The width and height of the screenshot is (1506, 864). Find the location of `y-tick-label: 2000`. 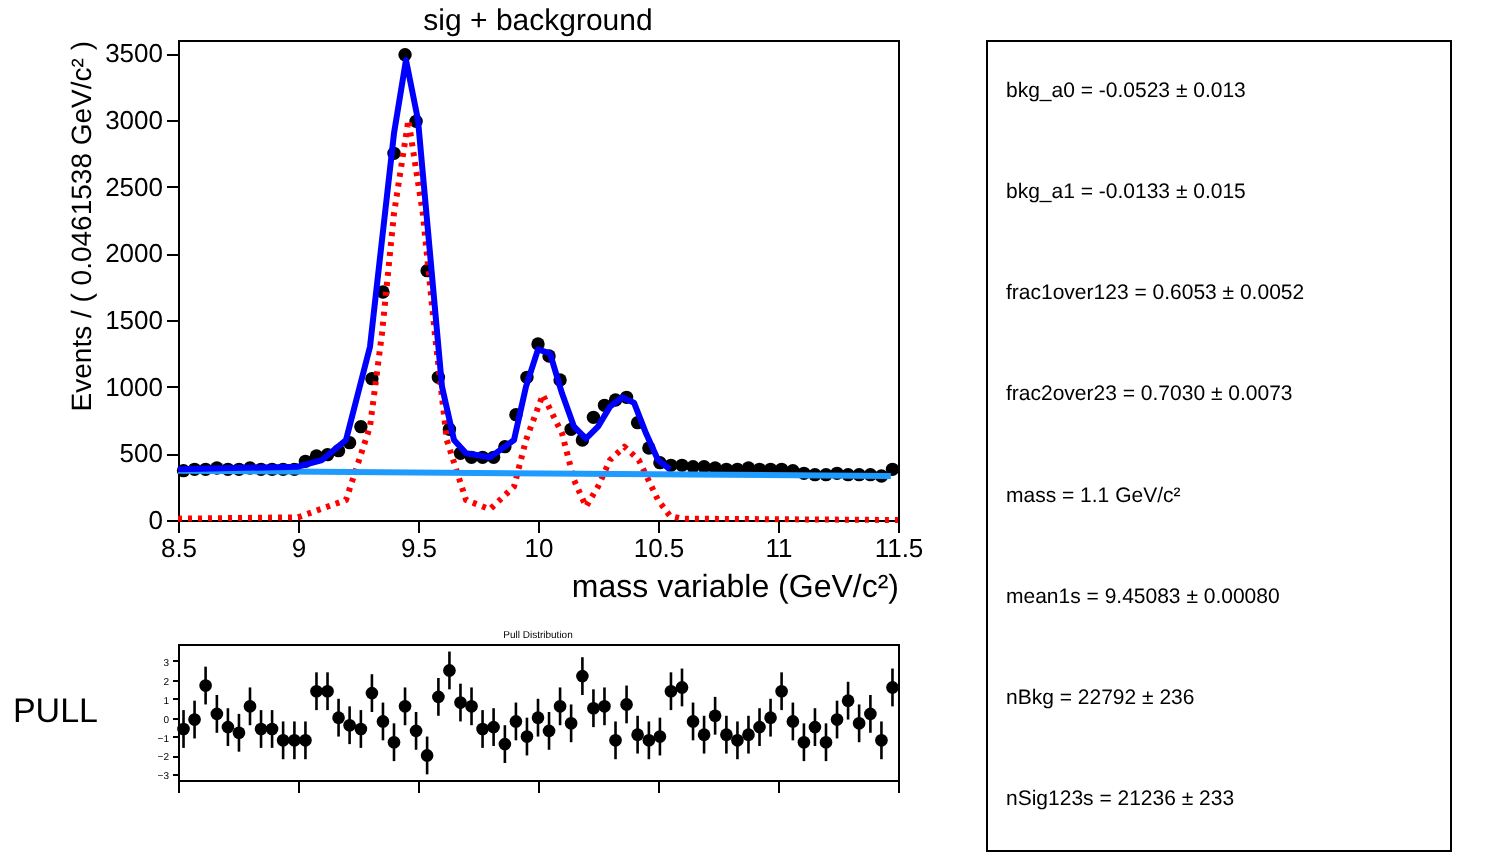

y-tick-label: 2000 is located at coordinates (134, 253).